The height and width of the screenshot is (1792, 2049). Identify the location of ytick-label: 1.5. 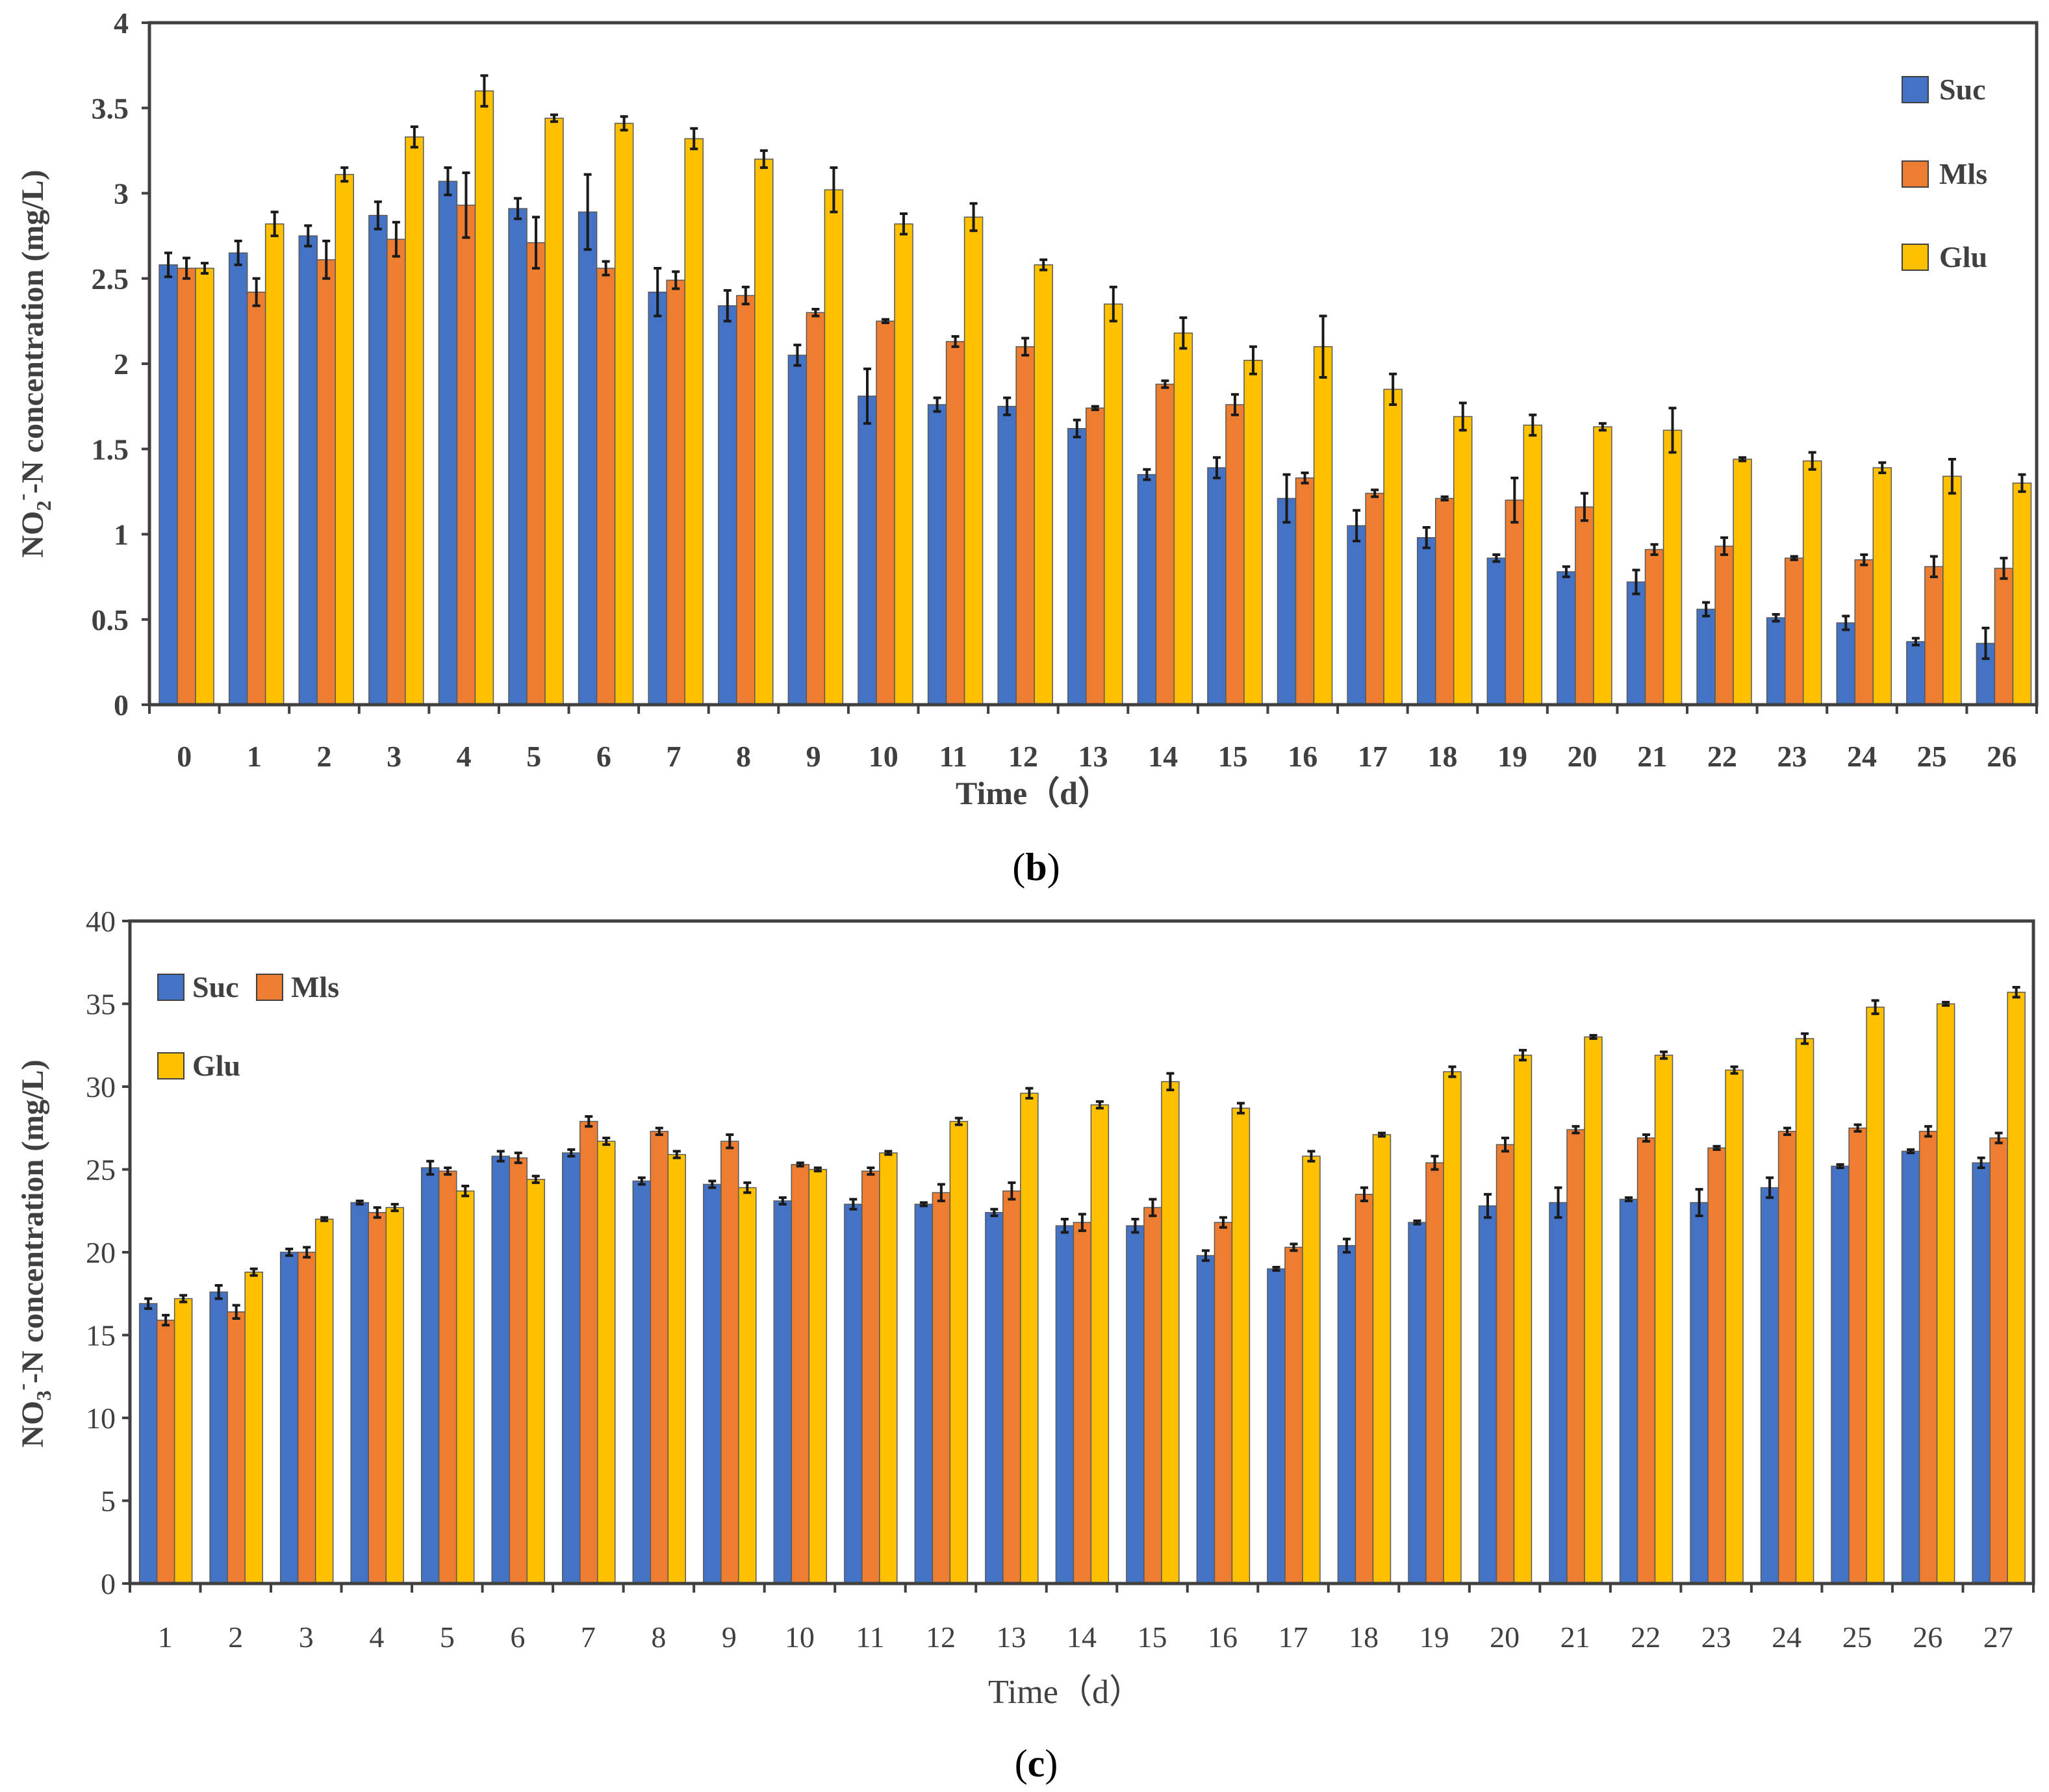
(110, 449).